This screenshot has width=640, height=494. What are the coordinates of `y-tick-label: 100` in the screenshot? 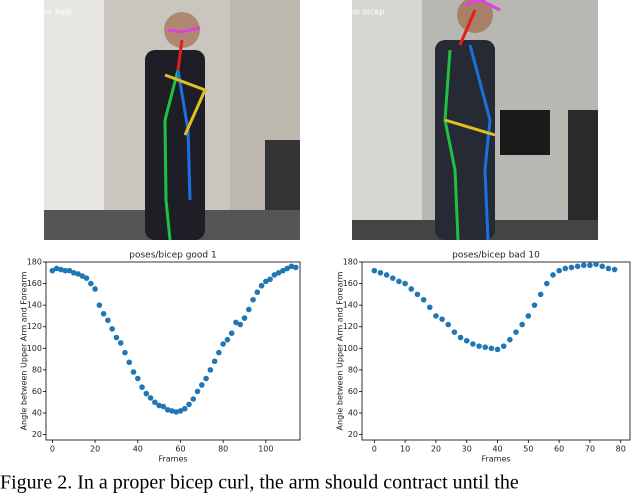 It's located at (350, 348).